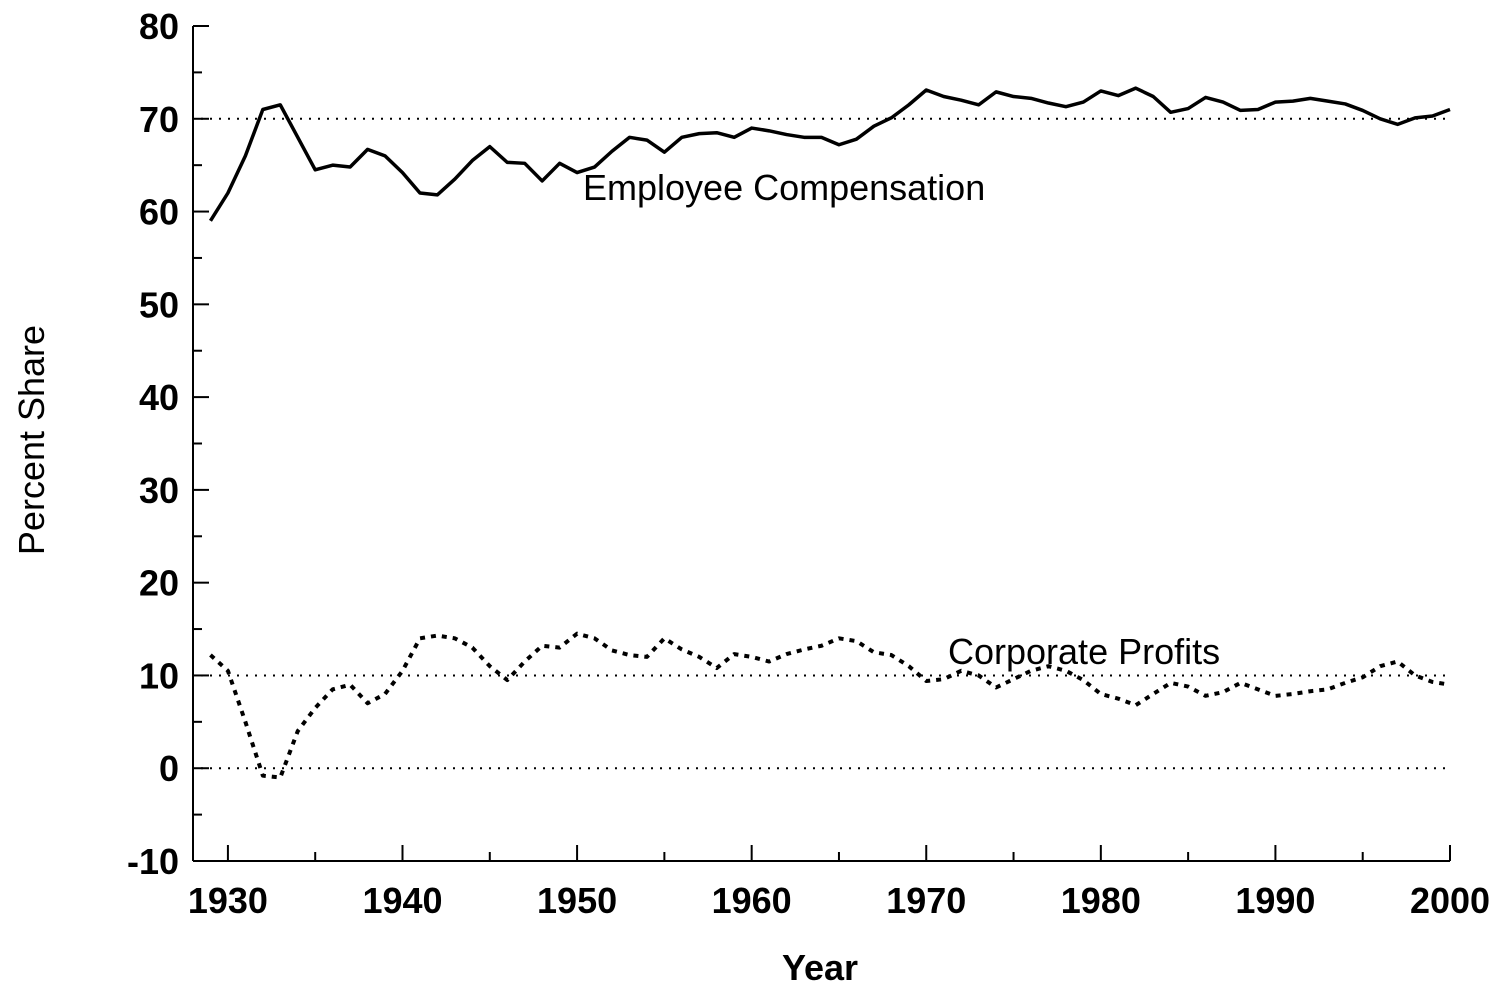  Describe the element at coordinates (169, 768) in the screenshot. I see `y-tick-label: 0` at that location.